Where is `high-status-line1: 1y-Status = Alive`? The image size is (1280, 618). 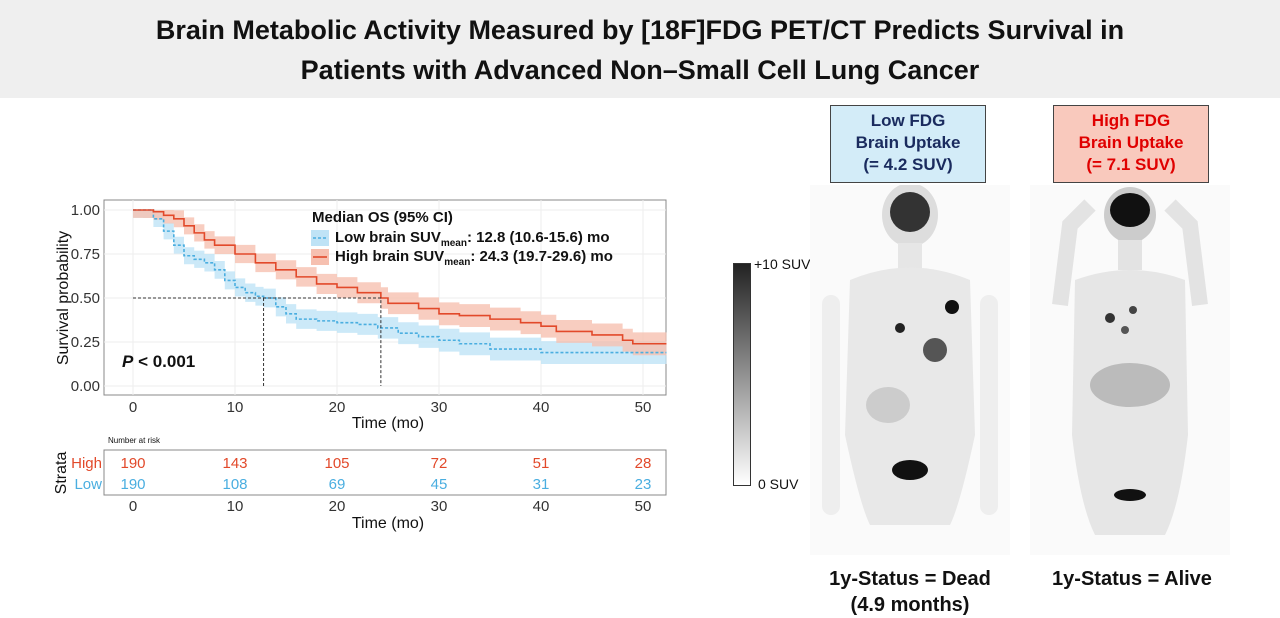
high-status-line1: 1y-Status = Alive is located at coordinates (1132, 579).